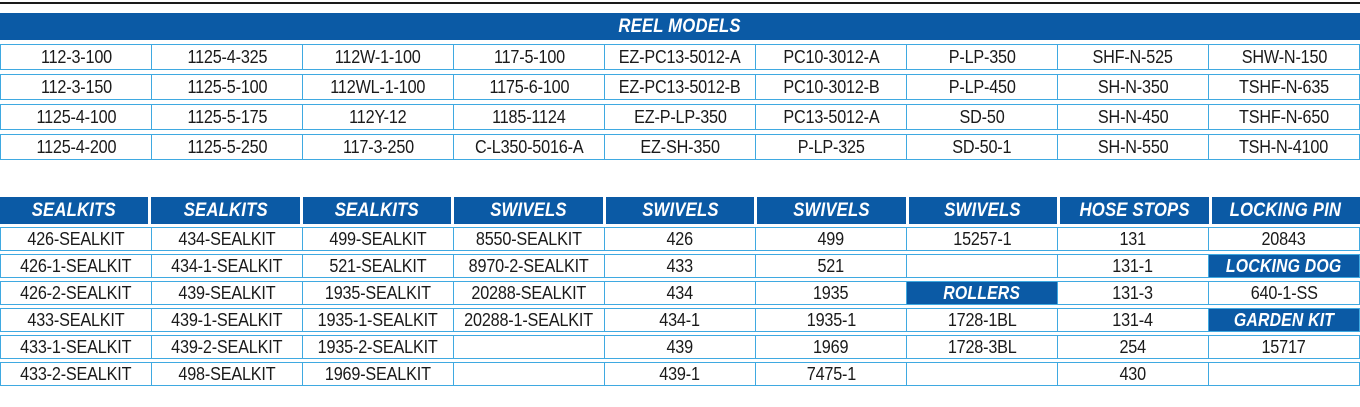 The image size is (1360, 407). I want to click on reel-model-cell: EZ-PC13-5012-B, so click(679, 87).